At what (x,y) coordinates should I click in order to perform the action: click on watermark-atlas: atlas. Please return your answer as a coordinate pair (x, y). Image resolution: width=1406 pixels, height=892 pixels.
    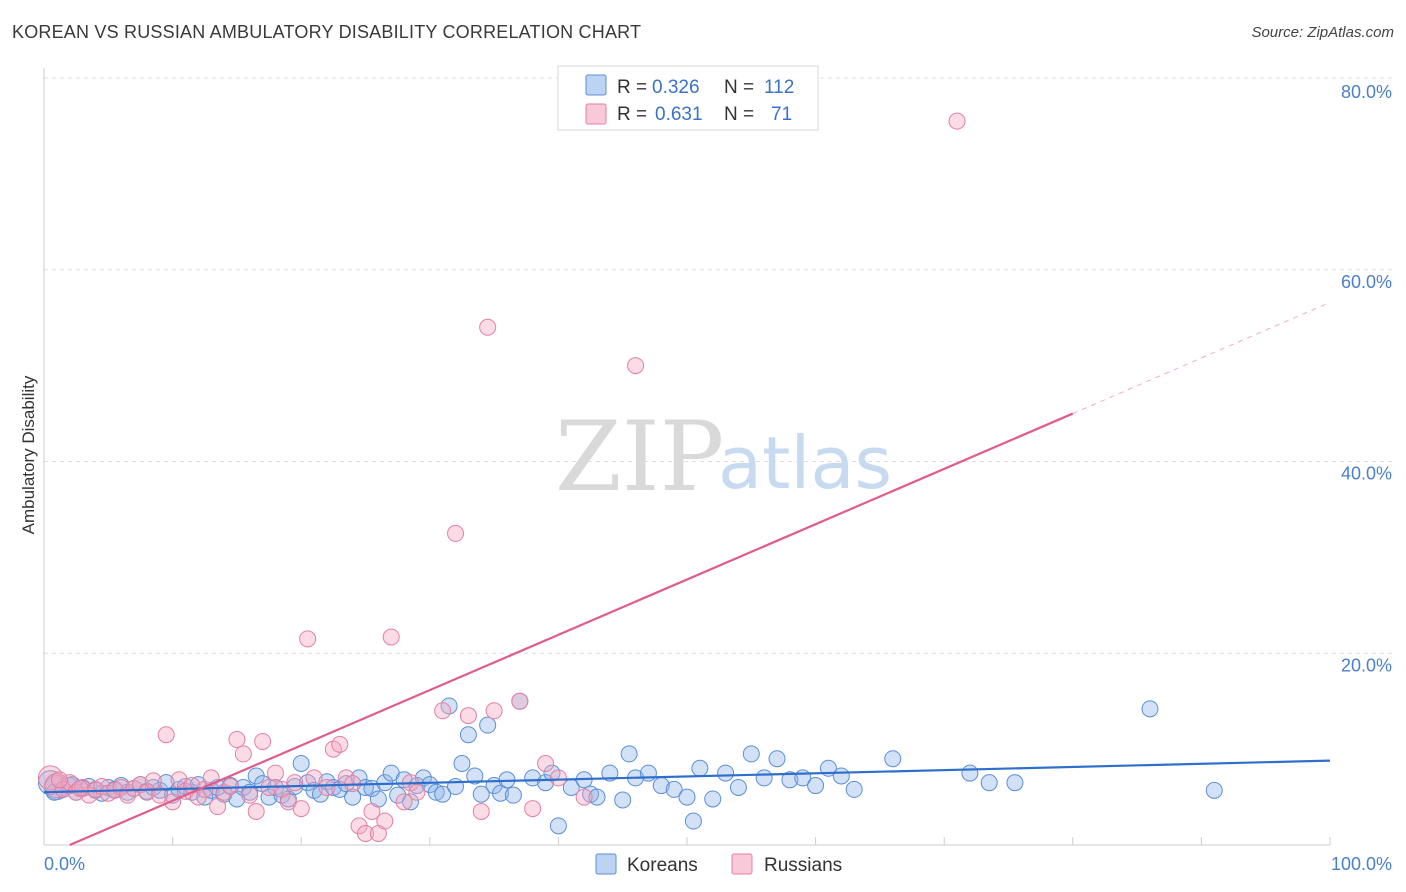
    Looking at the image, I should click on (805, 463).